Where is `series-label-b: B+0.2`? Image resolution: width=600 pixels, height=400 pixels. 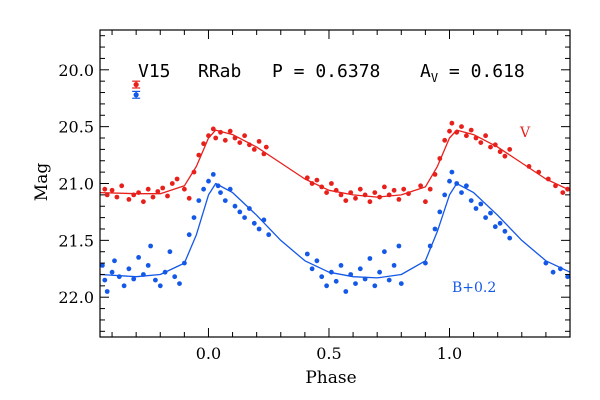 series-label-b: B+0.2 is located at coordinates (474, 288).